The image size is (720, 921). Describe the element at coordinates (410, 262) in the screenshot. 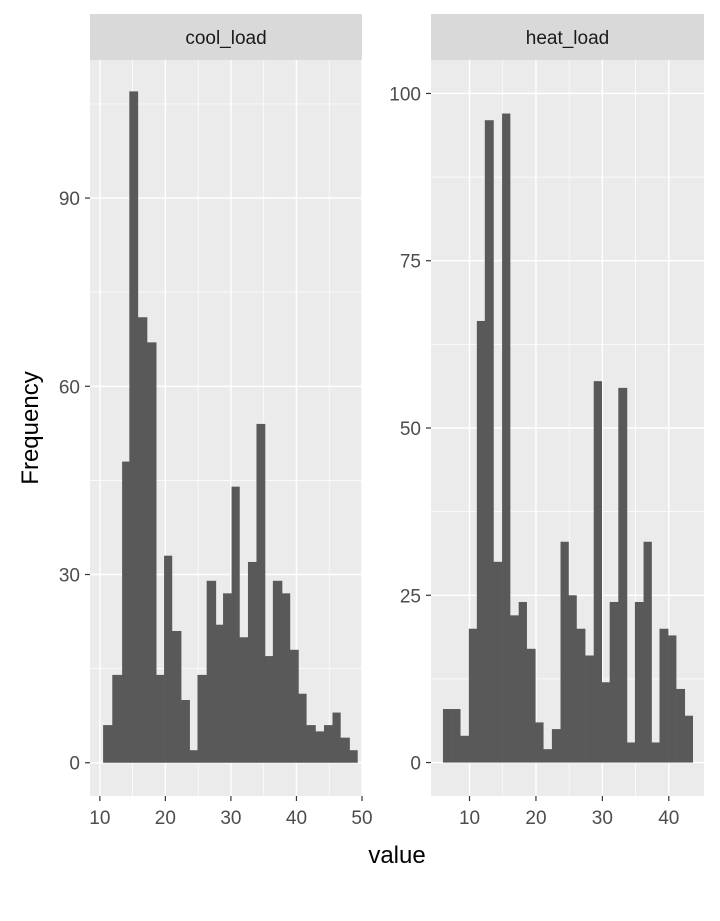

I see `y-tick-label: 75` at that location.